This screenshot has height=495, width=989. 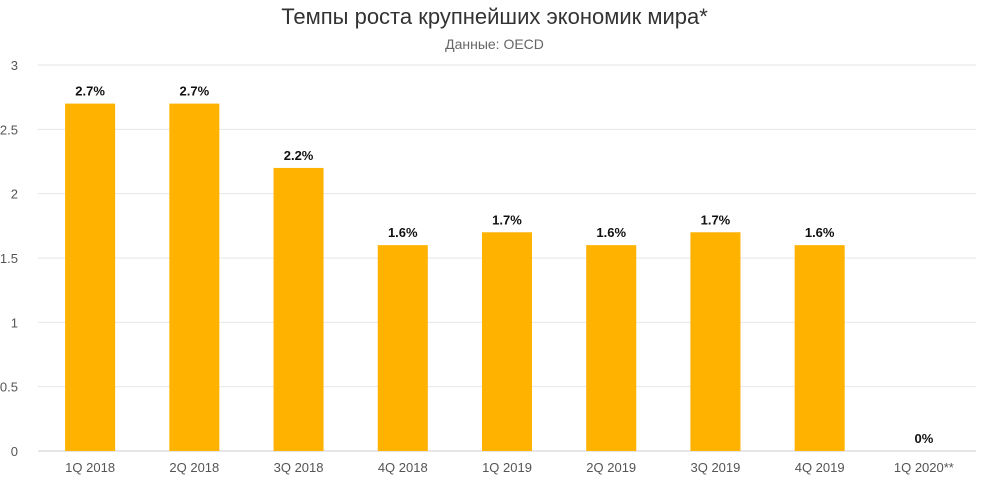 I want to click on y-tick-label: 1.5, so click(x=9, y=258).